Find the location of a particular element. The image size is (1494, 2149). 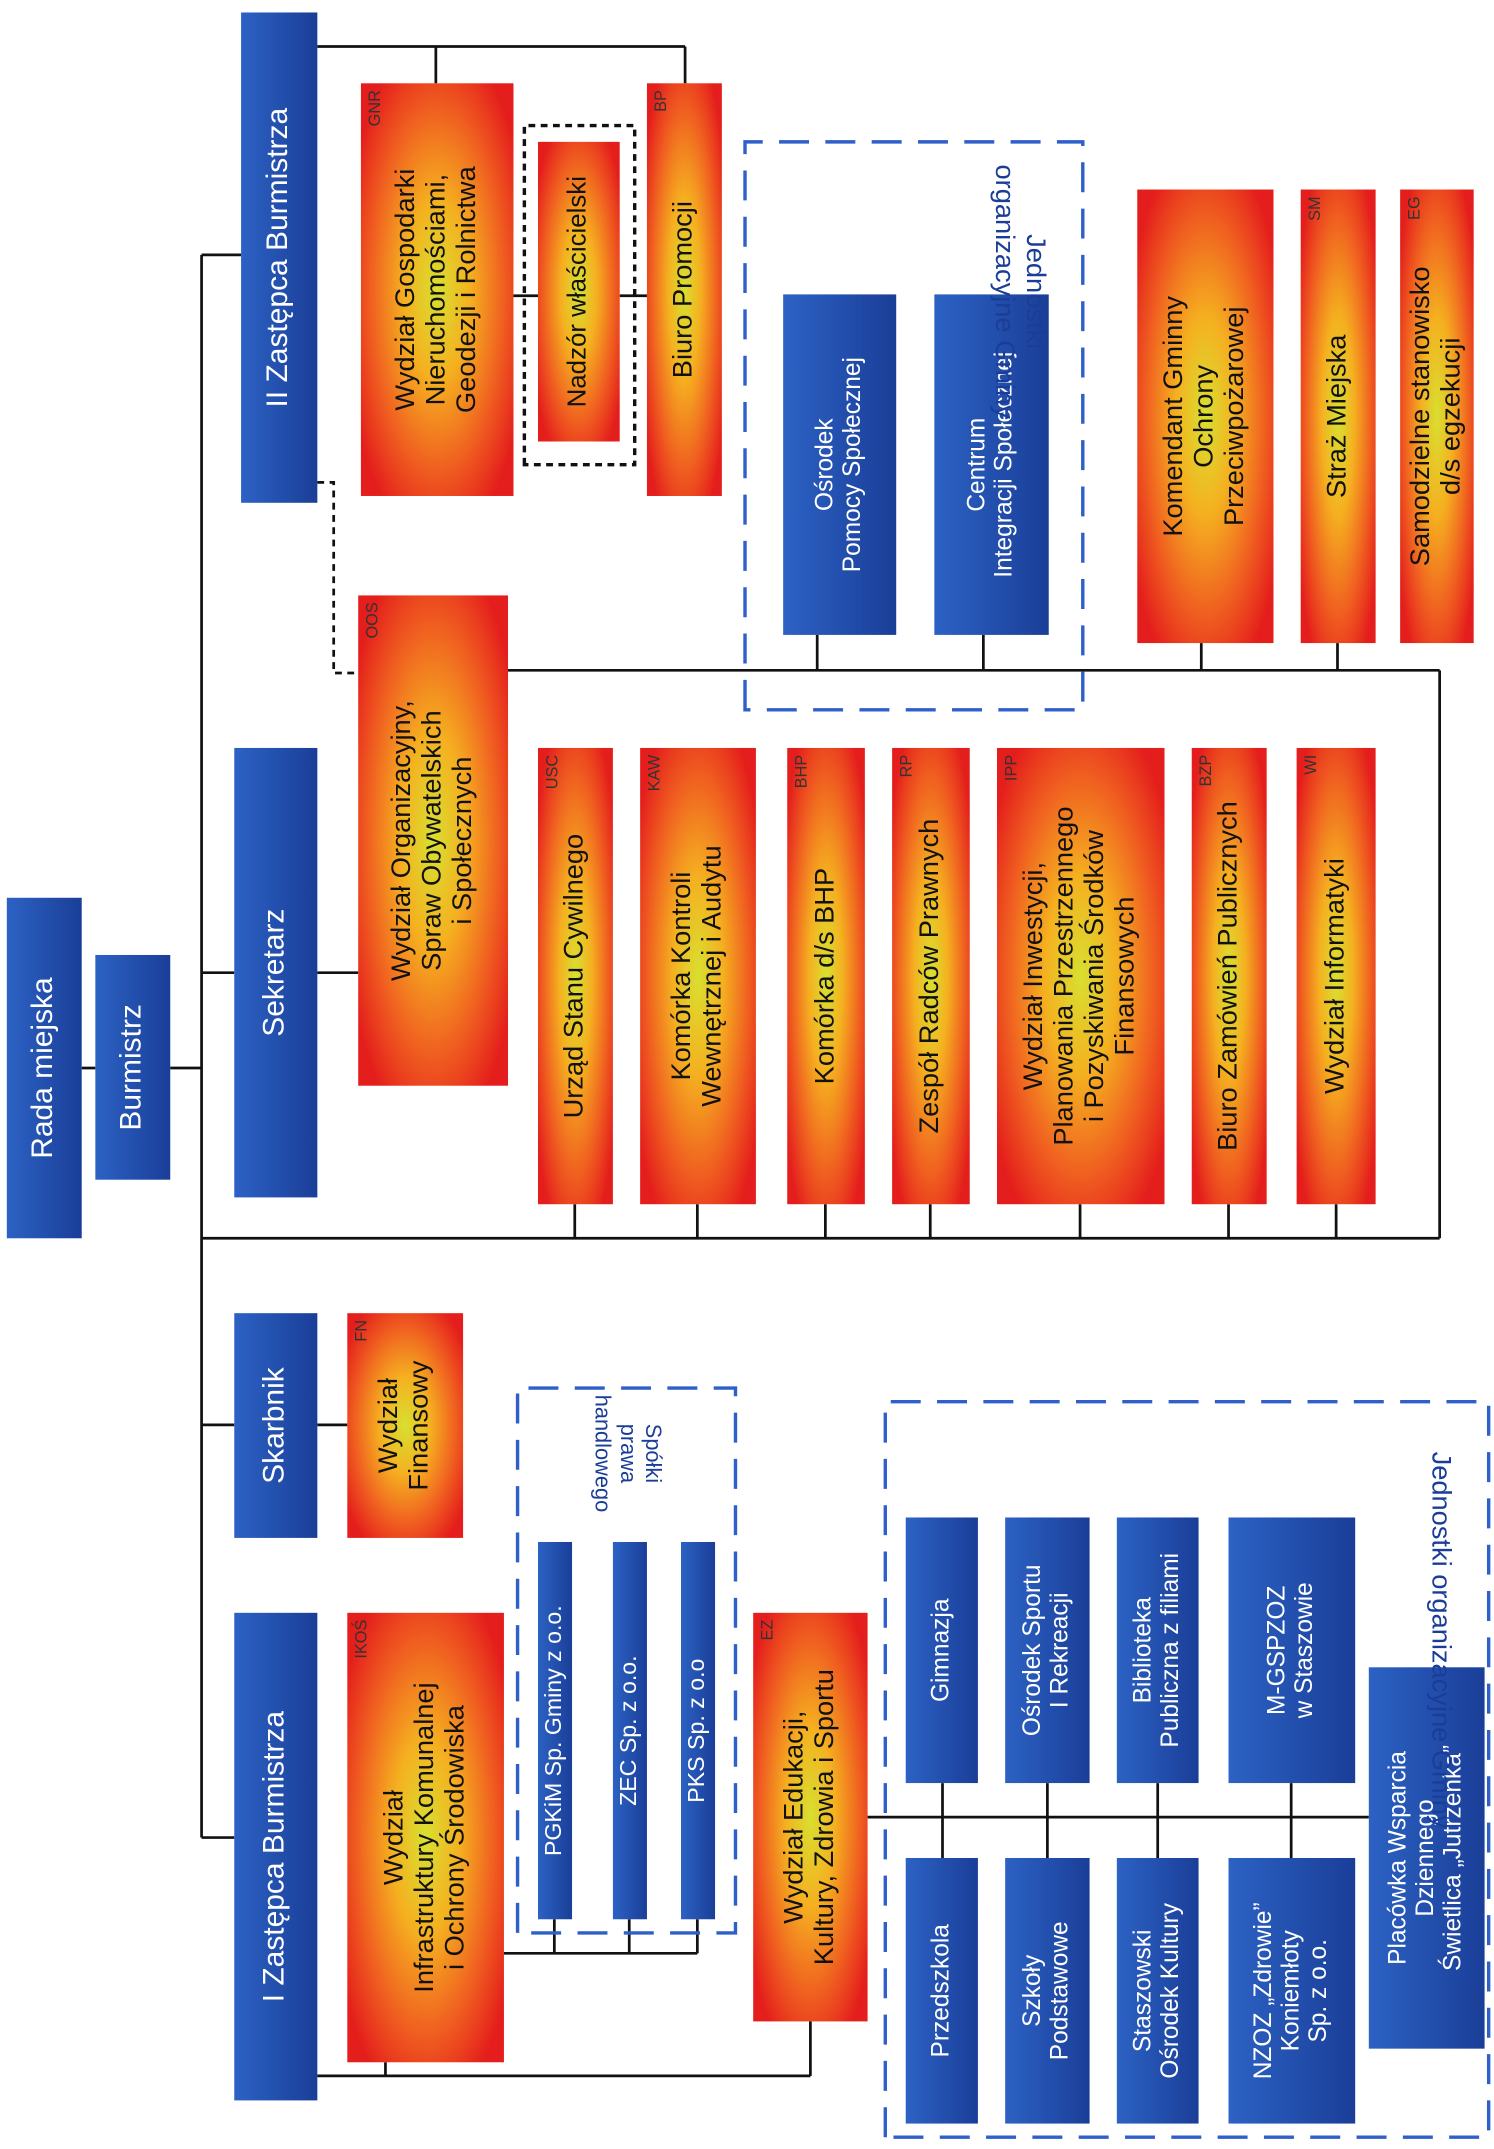

group-label: Jednostki organizacyjne Gminy is located at coordinates (1441, 1640).